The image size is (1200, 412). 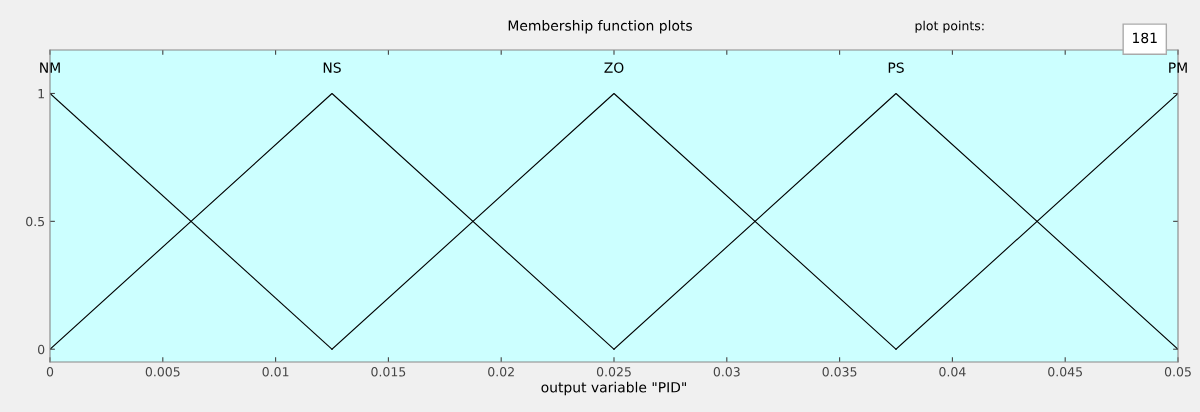 What do you see at coordinates (501, 372) in the screenshot?
I see `x-tick-label: 0.02` at bounding box center [501, 372].